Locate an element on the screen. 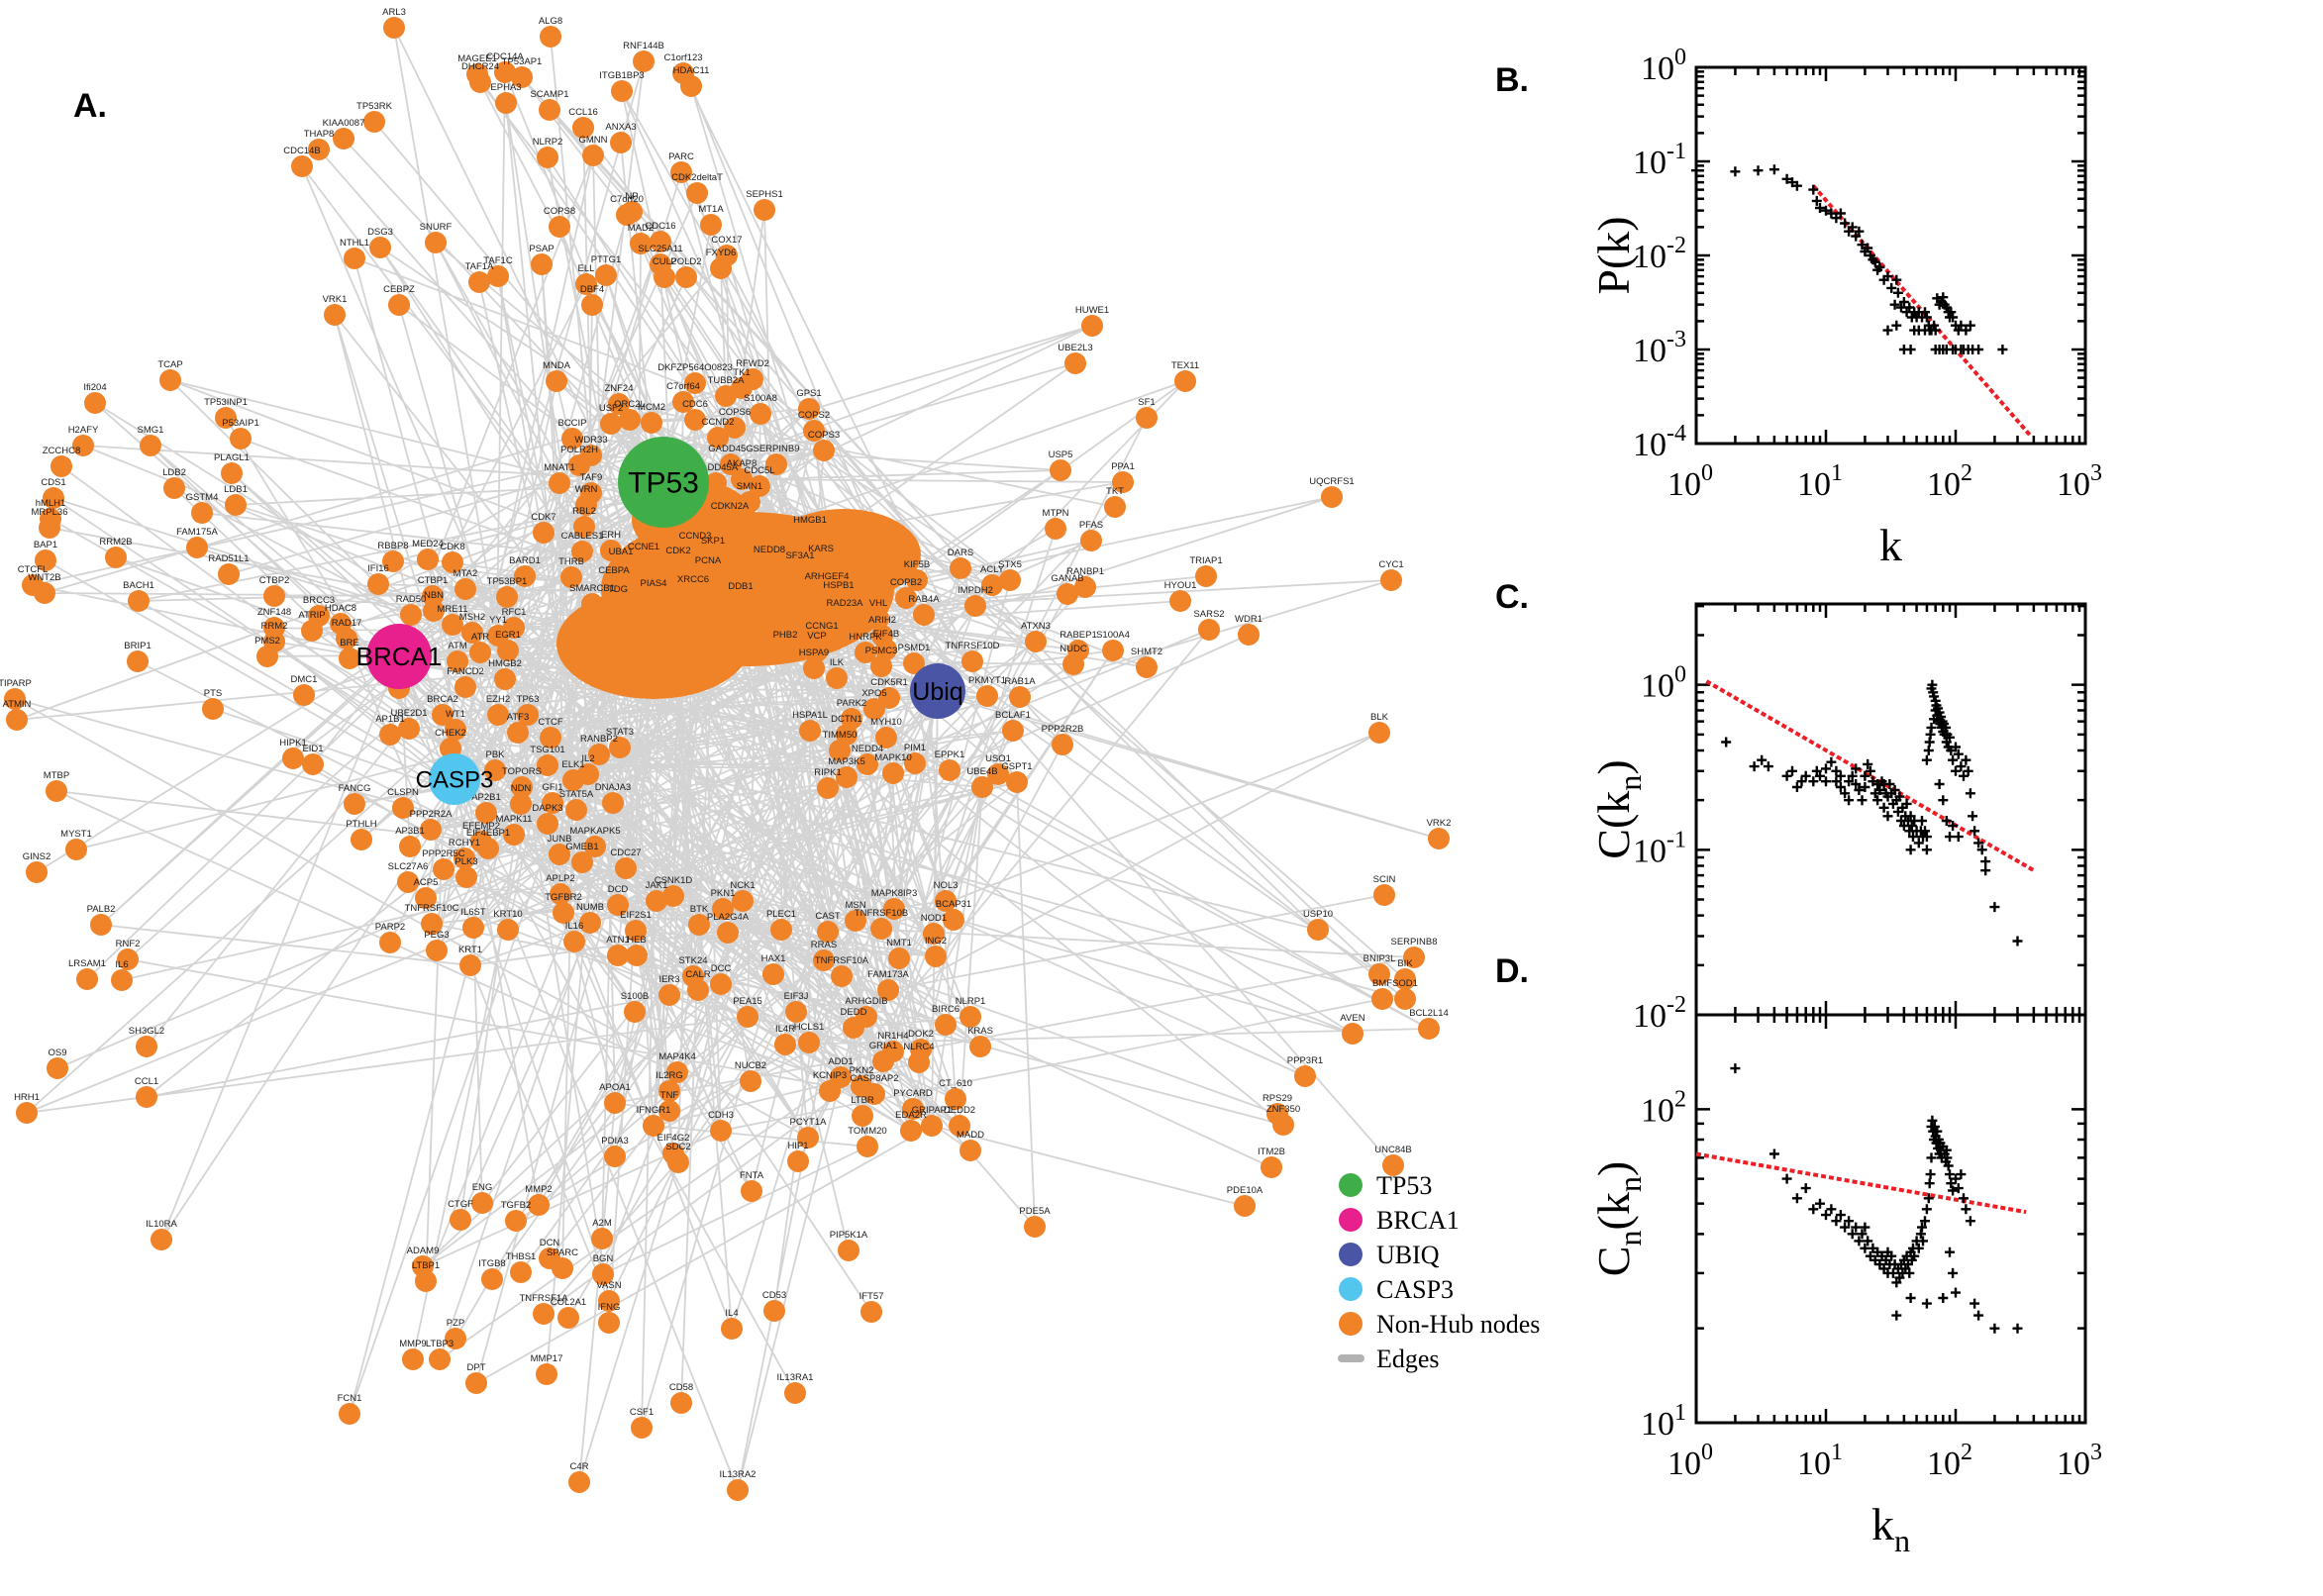  network-node-label: PEA15 is located at coordinates (748, 1001).